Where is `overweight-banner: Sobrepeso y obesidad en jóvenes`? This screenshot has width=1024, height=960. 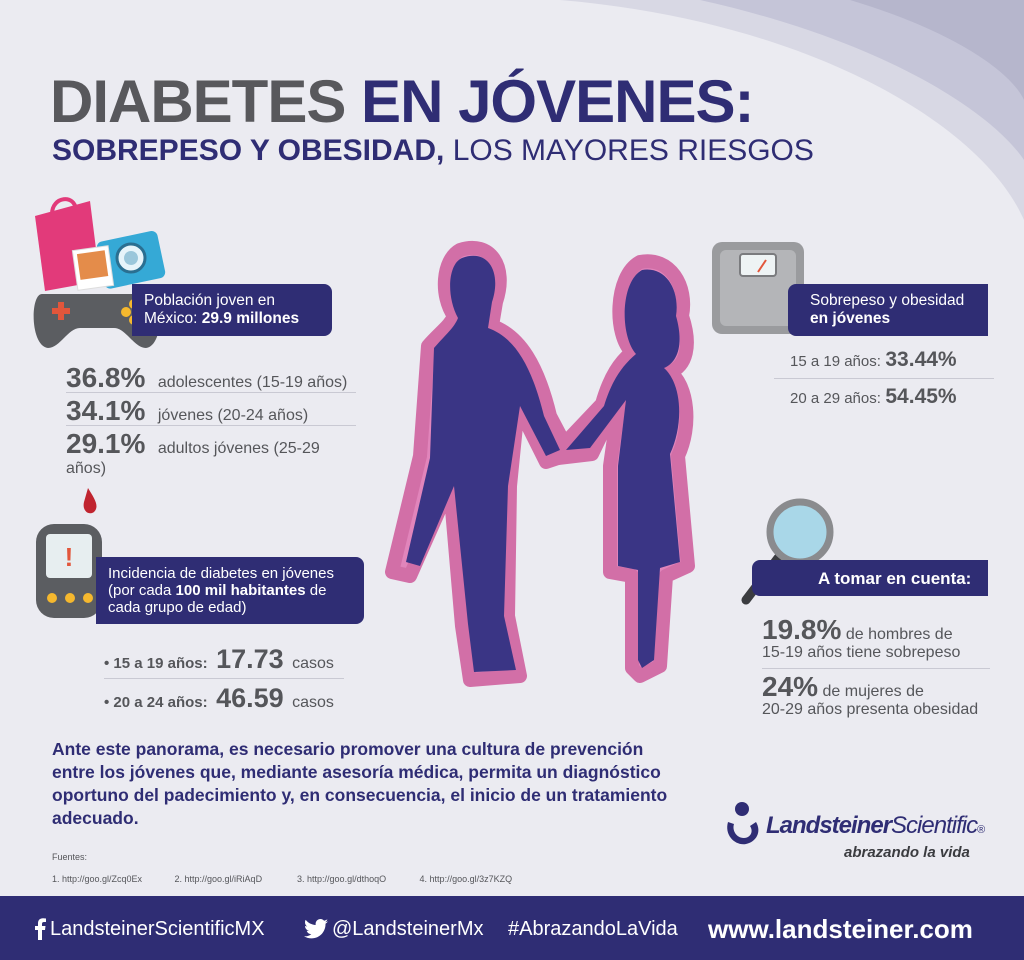 overweight-banner: Sobrepeso y obesidad en jóvenes is located at coordinates (888, 310).